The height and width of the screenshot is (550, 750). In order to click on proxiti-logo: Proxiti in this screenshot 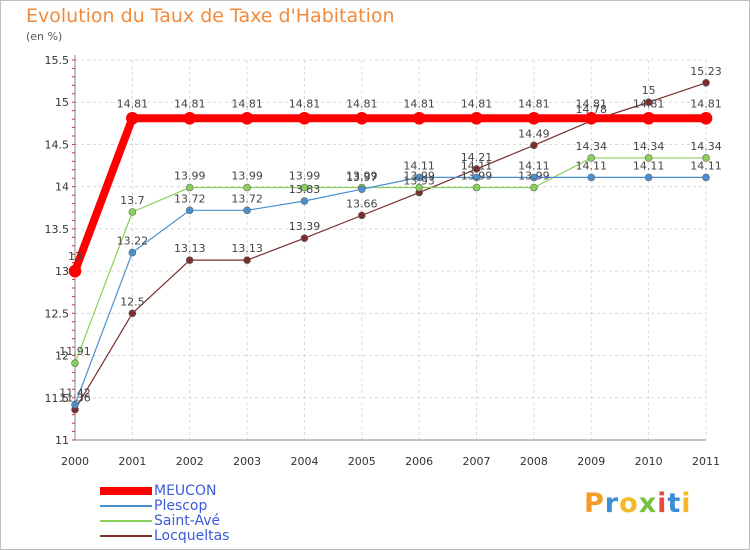, I will do `click(638, 503)`.